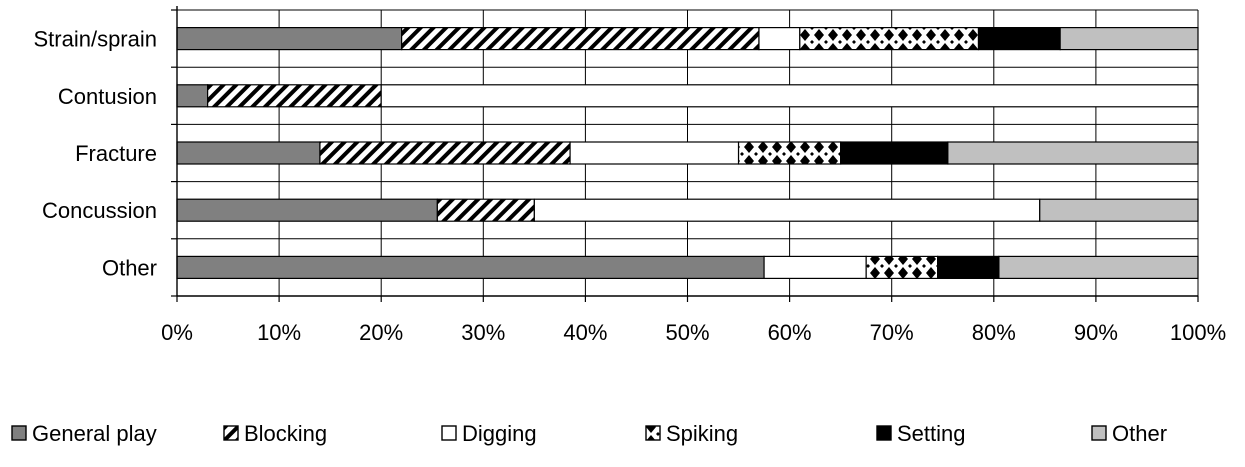 The height and width of the screenshot is (467, 1245). What do you see at coordinates (994, 332) in the screenshot?
I see `x-tick-label: 80%` at bounding box center [994, 332].